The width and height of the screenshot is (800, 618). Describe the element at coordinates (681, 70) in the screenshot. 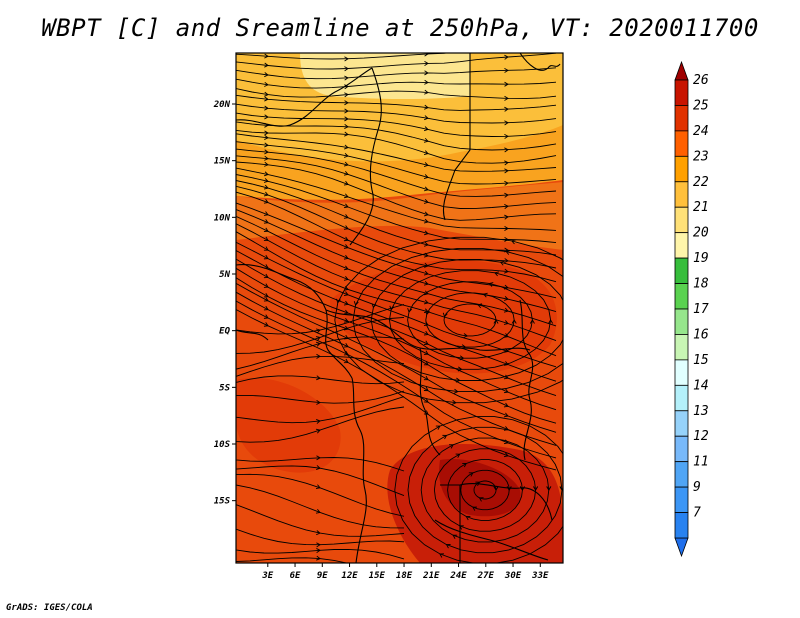

I see `colorbar-top-arrow` at that location.